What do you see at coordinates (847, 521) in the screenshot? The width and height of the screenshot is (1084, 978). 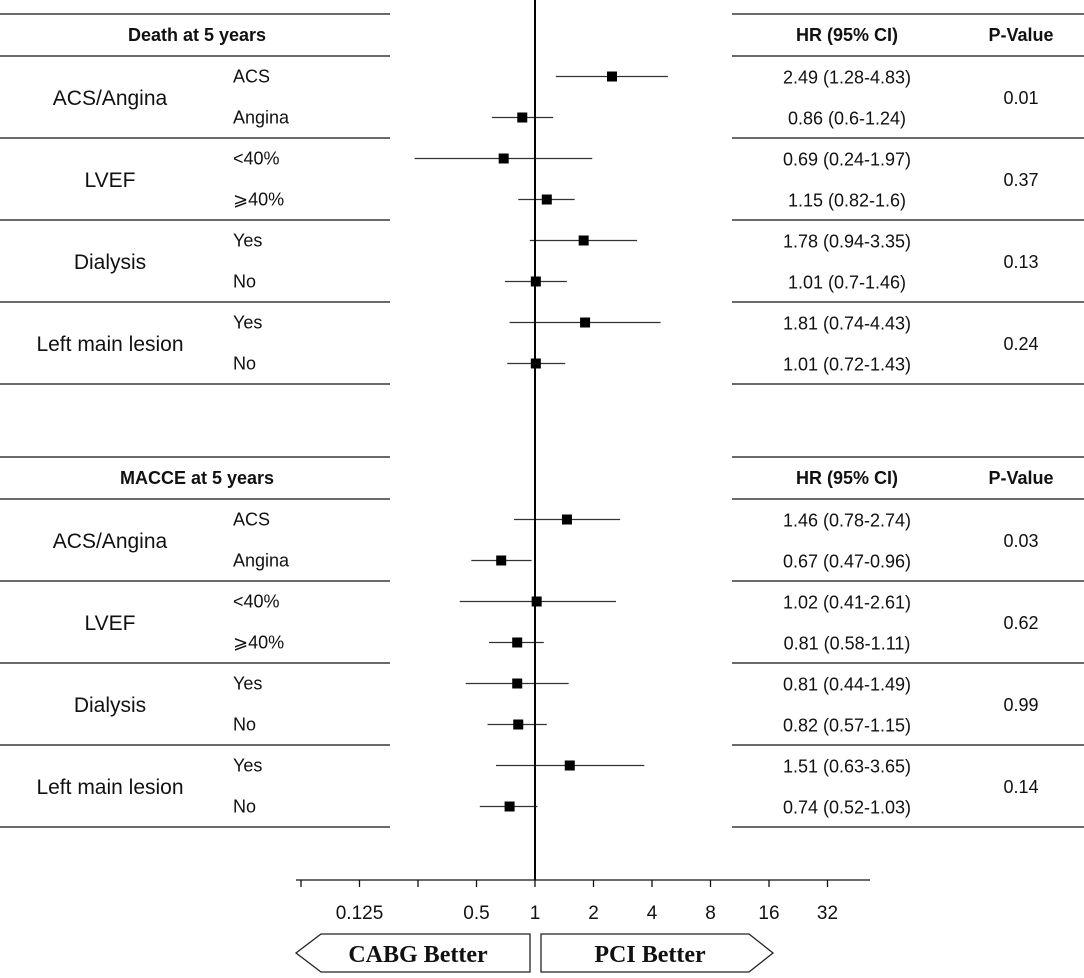 I see `hr-ci-value: 1.46 (0.78-2.74)` at bounding box center [847, 521].